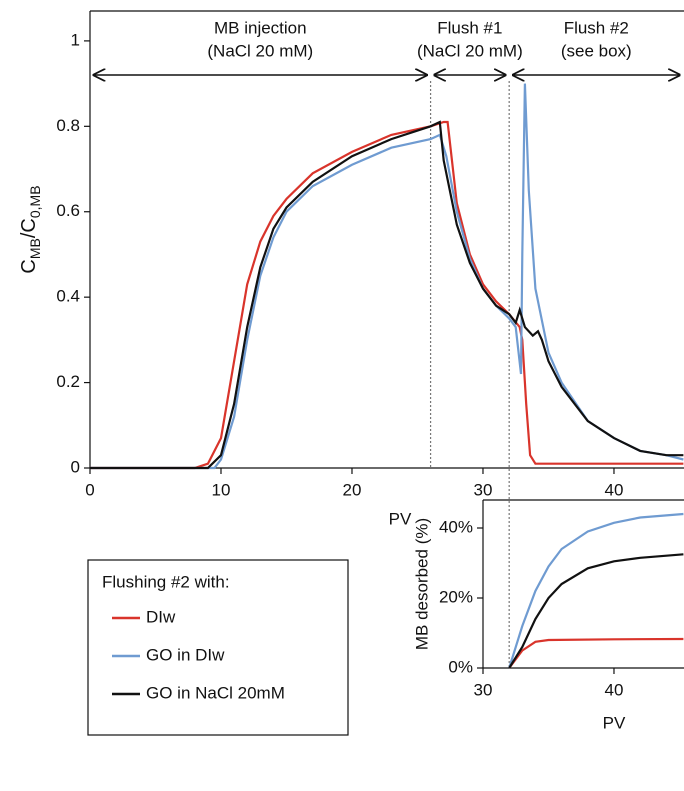 This screenshot has height=791, width=684. I want to click on legend-label: GO in NaCl 20mM, so click(215, 692).